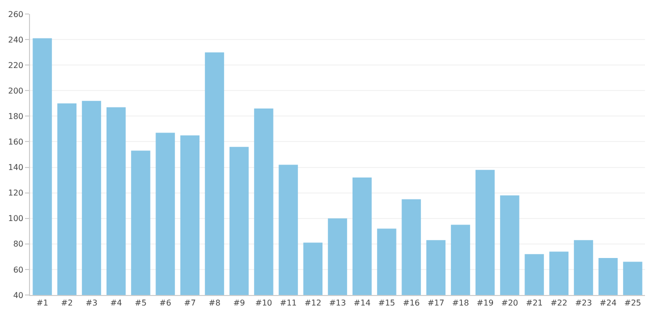  I want to click on x-tick-label: #7, so click(190, 303).